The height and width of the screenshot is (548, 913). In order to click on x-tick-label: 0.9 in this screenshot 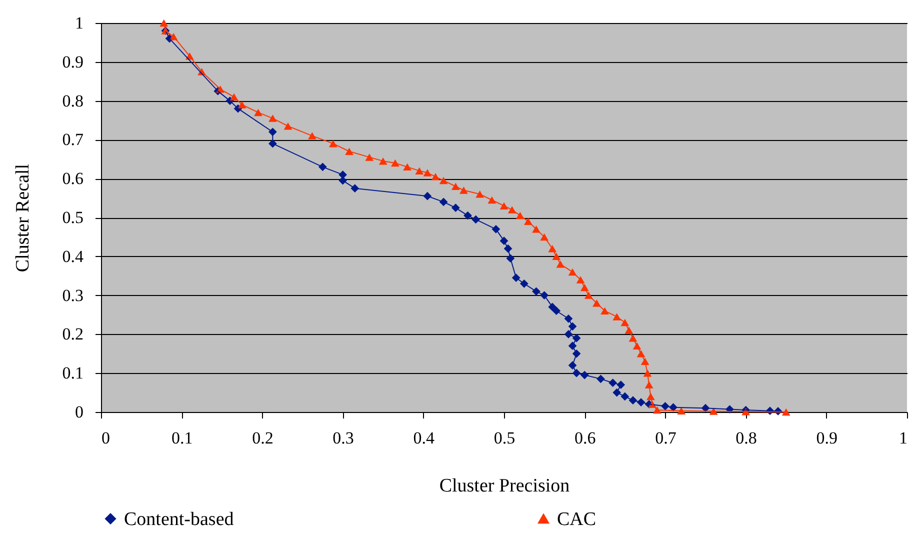, I will do `click(827, 438)`.